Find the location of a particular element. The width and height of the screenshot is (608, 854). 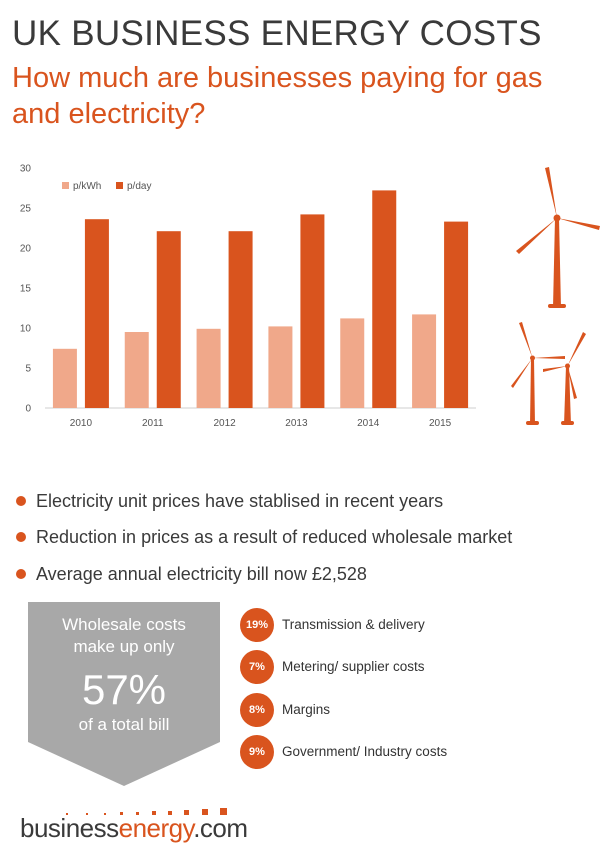

y-tick-label: 10 is located at coordinates (26, 329).